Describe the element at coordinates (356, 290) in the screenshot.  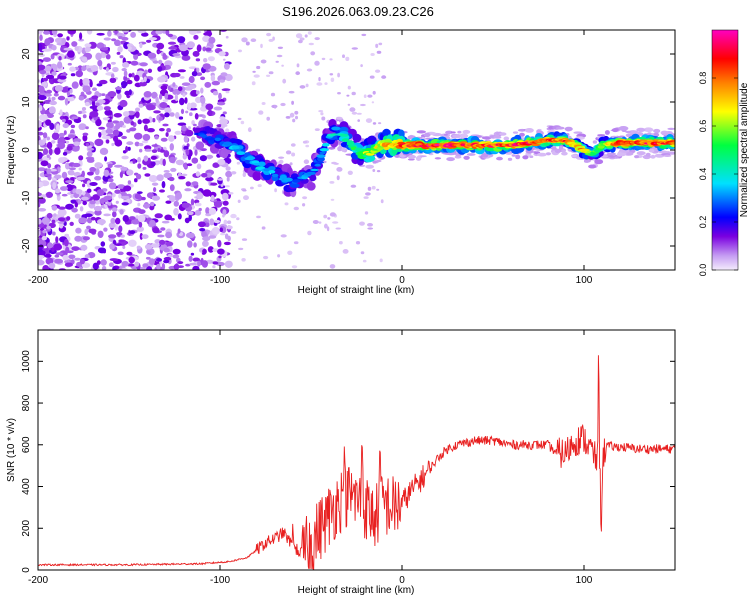
I see `heatmap-x-label: Height of straight line (km)` at that location.